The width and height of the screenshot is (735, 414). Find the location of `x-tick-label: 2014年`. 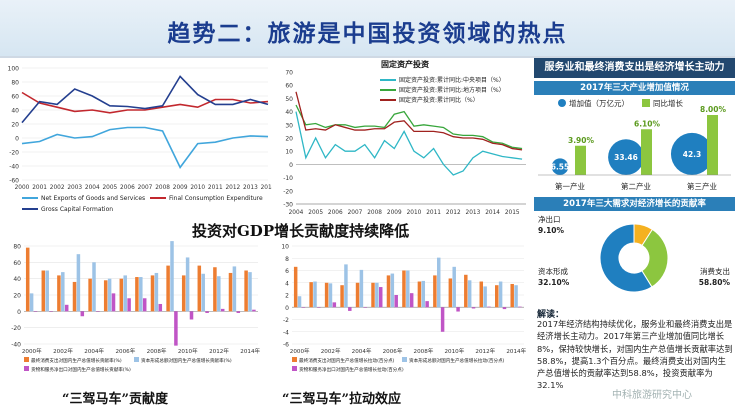

x-tick-label: 2014年 is located at coordinates (250, 351).